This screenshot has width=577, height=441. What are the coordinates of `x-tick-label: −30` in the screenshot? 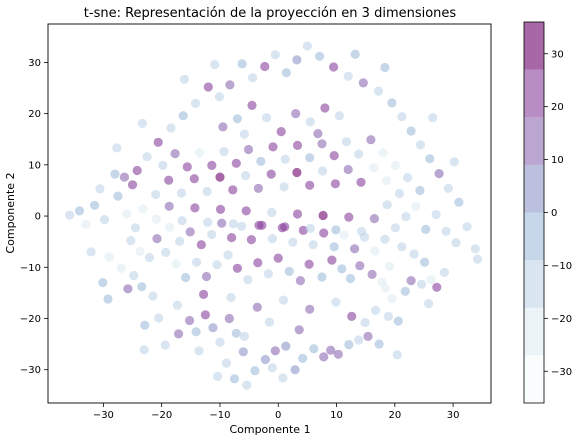 It's located at (103, 415).